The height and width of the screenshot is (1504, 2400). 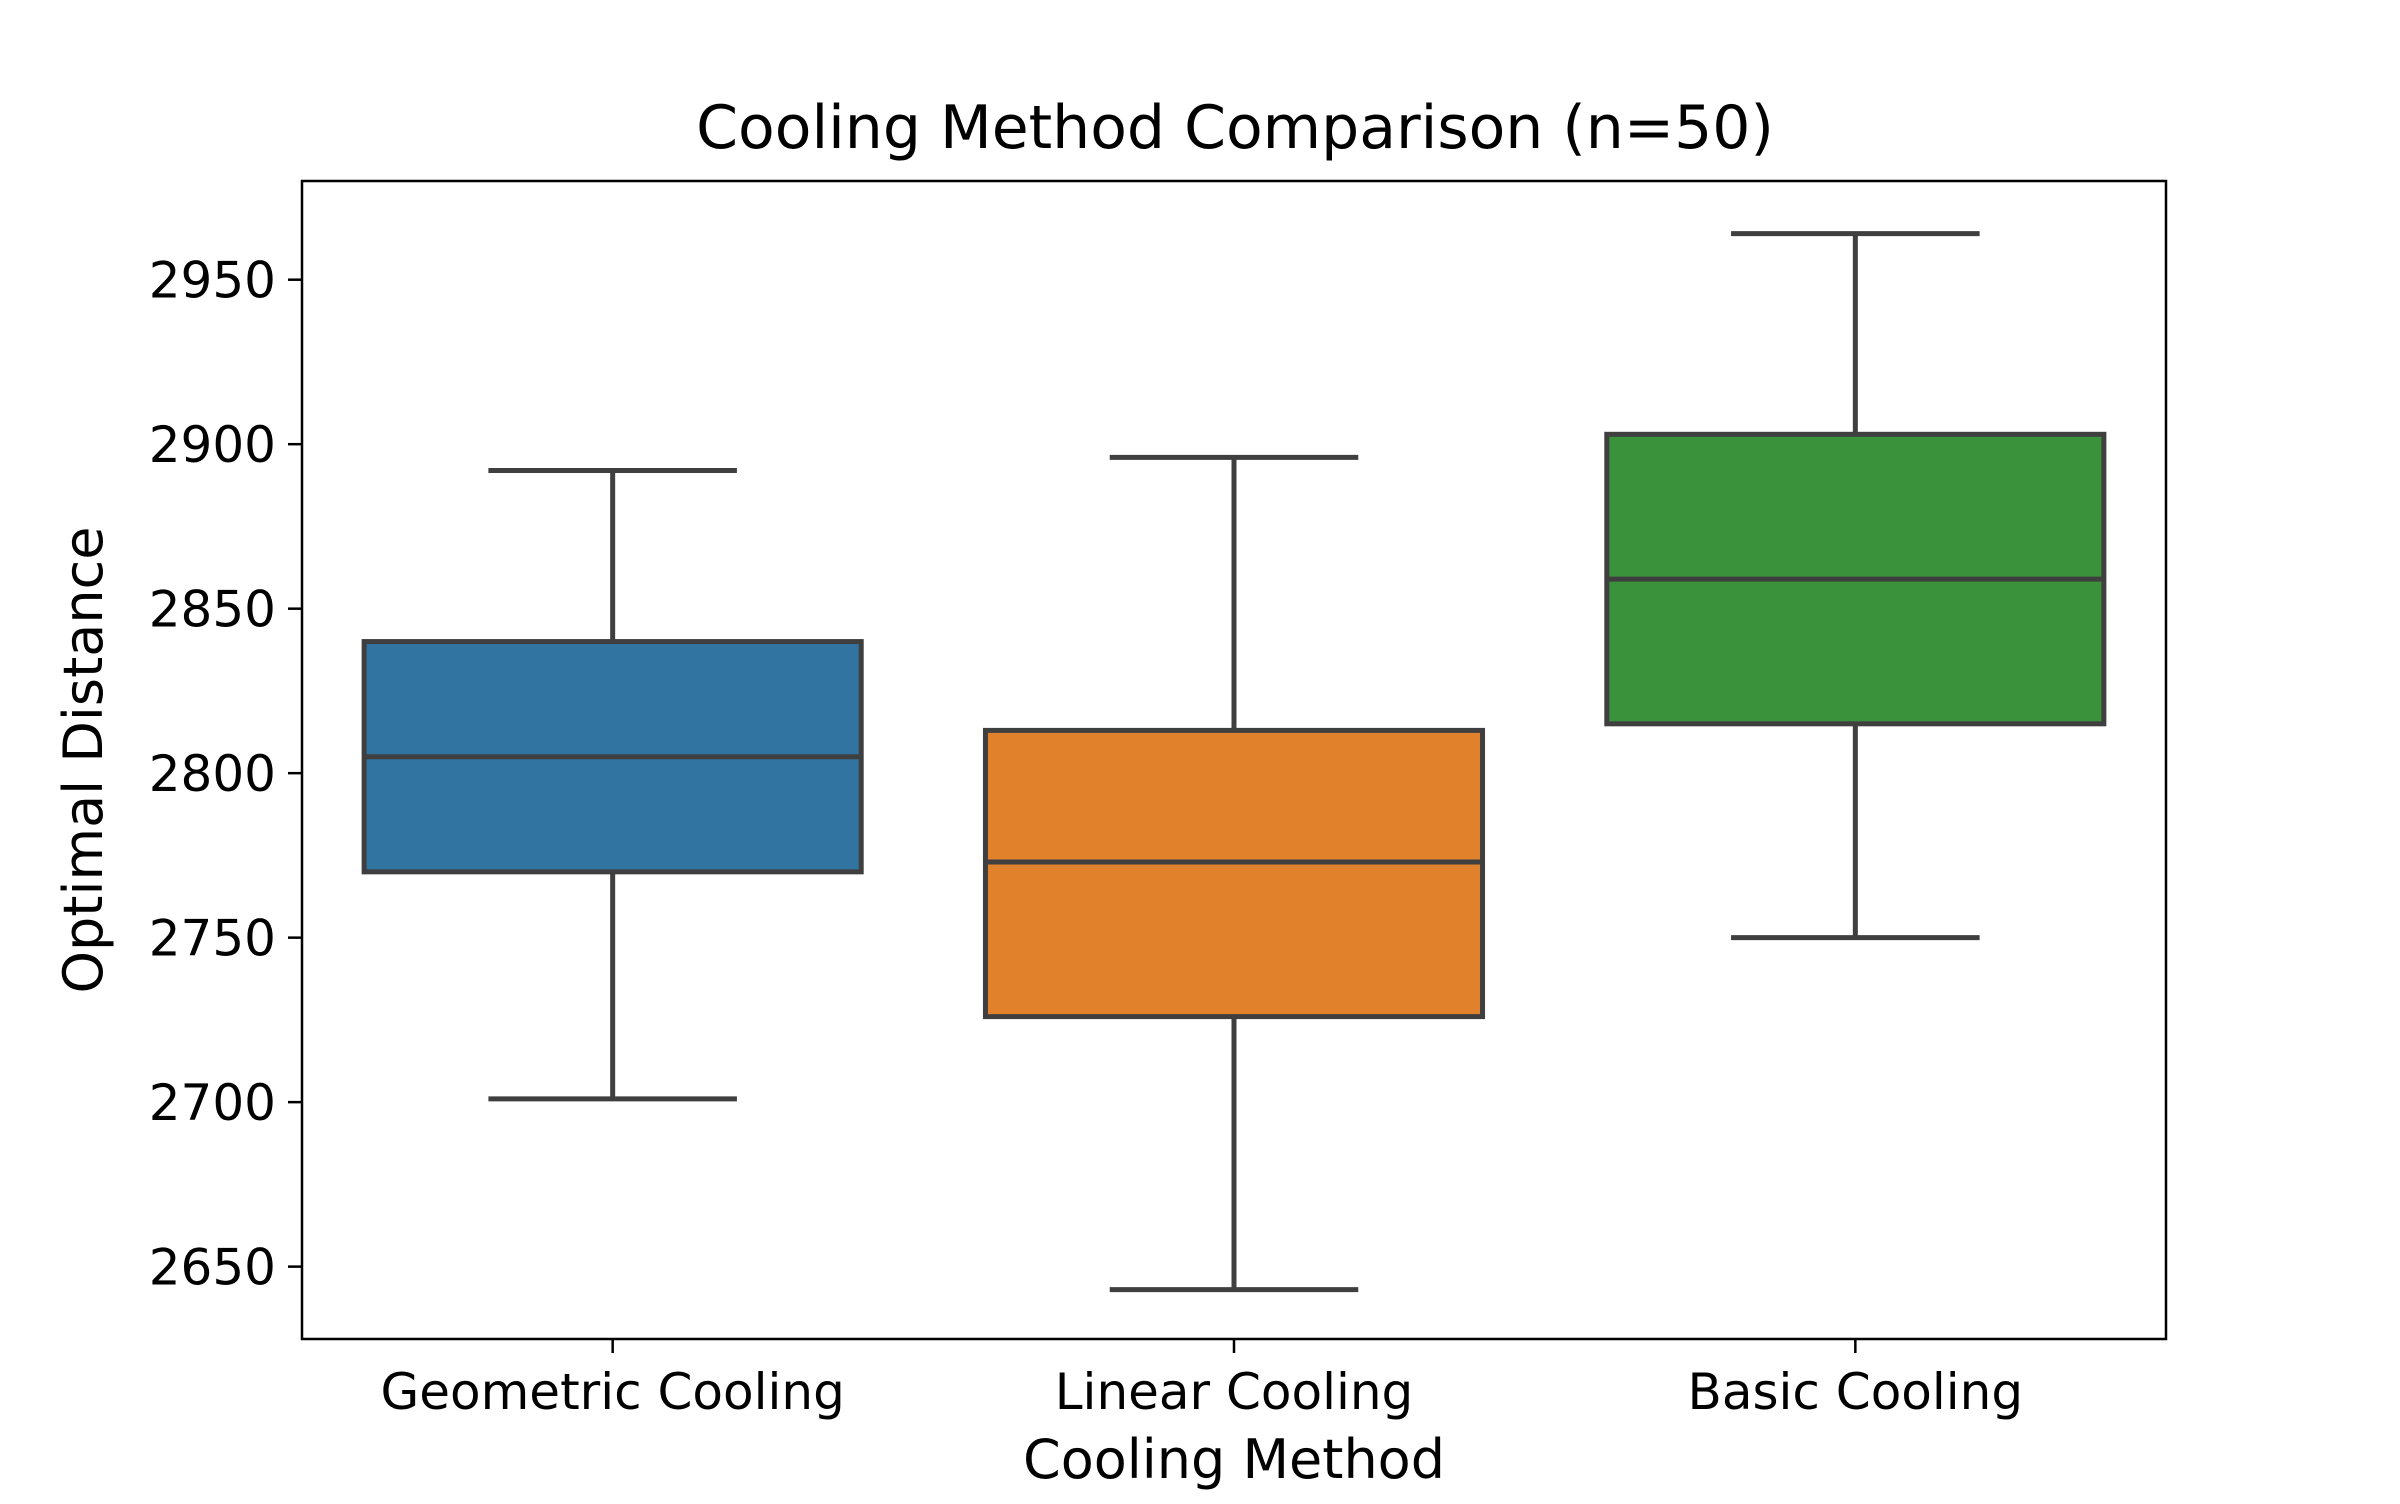 What do you see at coordinates (212, 1268) in the screenshot?
I see `y-tick-label: 2650` at bounding box center [212, 1268].